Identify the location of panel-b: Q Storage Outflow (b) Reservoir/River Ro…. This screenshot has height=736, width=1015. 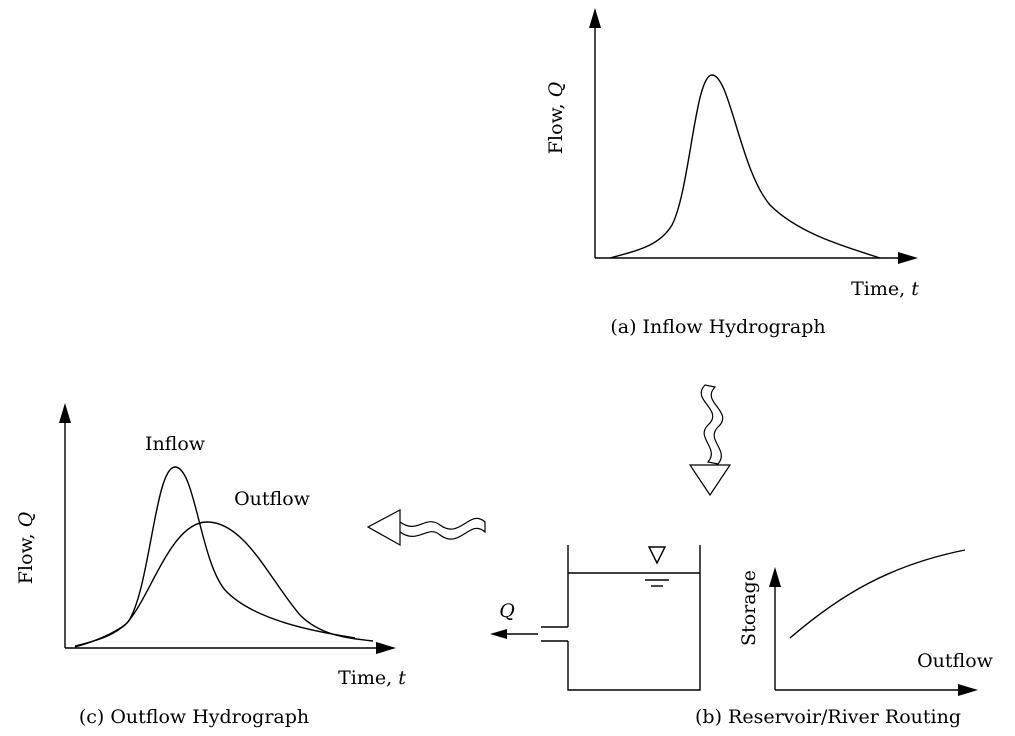
(742, 636).